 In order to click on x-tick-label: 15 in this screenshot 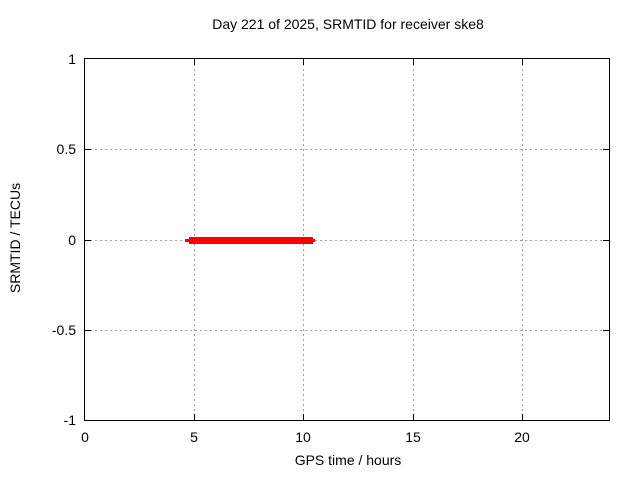, I will do `click(413, 437)`.